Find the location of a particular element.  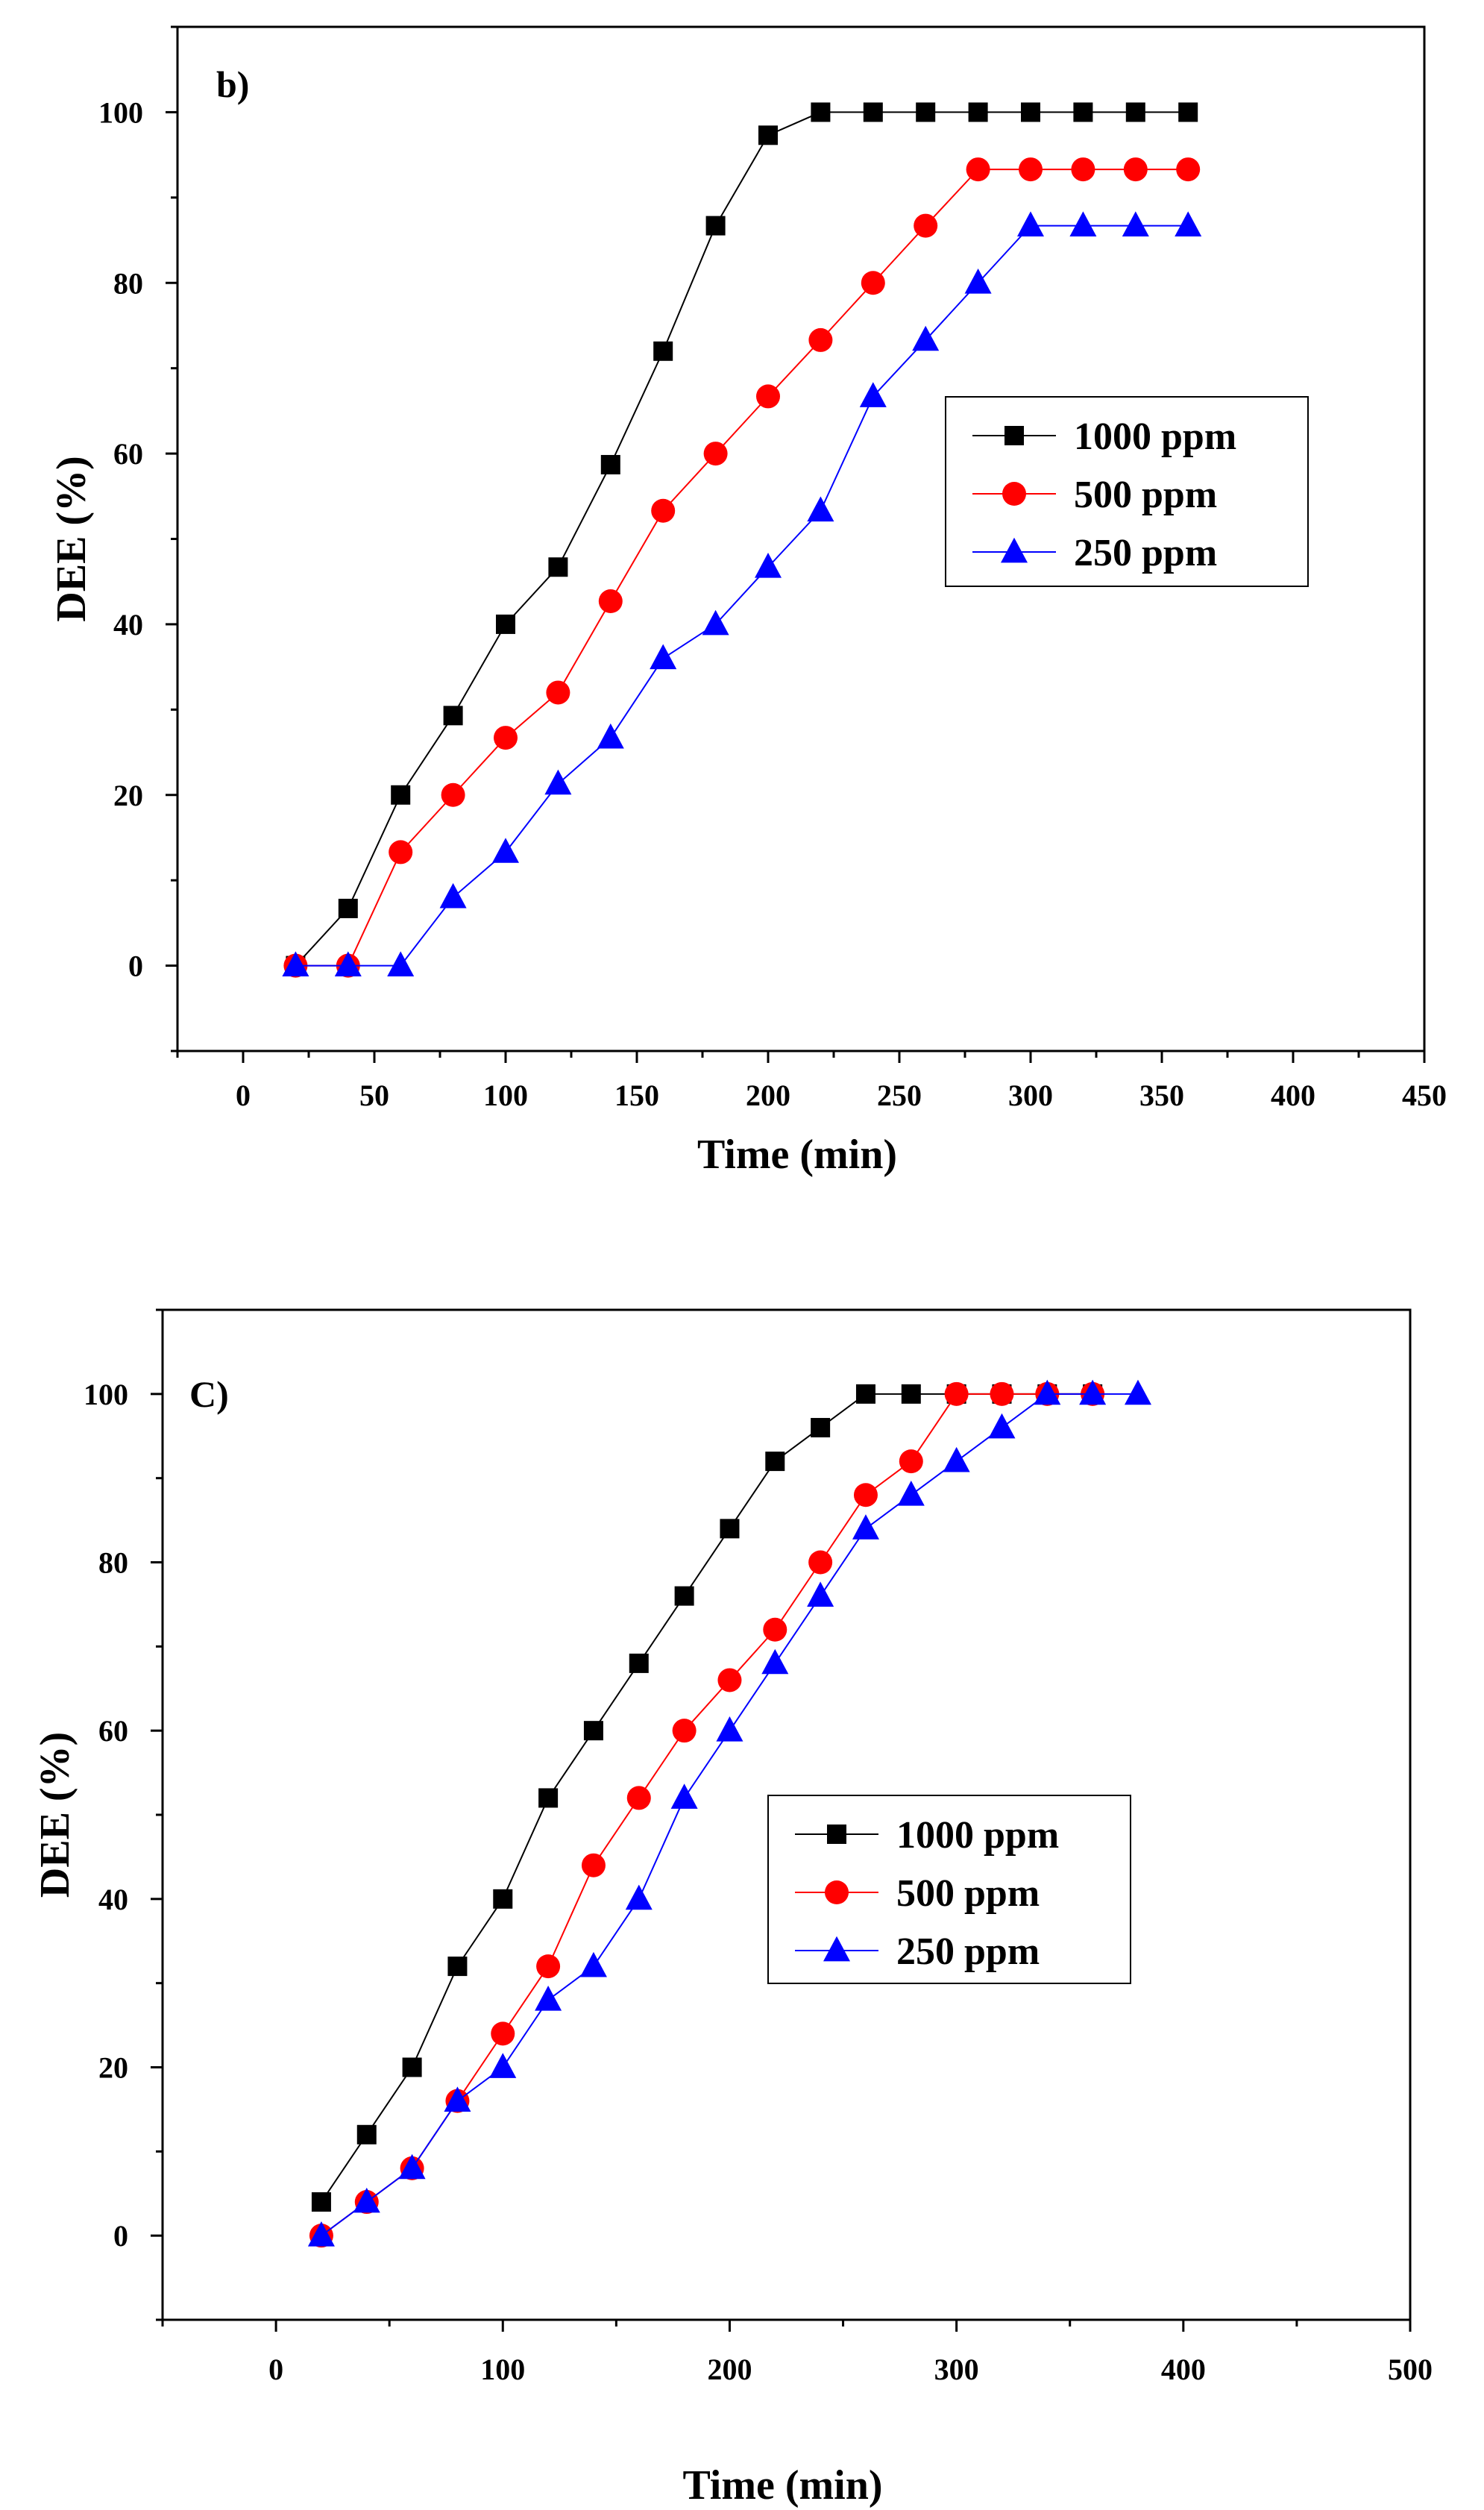

y-tick-label: 40 is located at coordinates (128, 624).